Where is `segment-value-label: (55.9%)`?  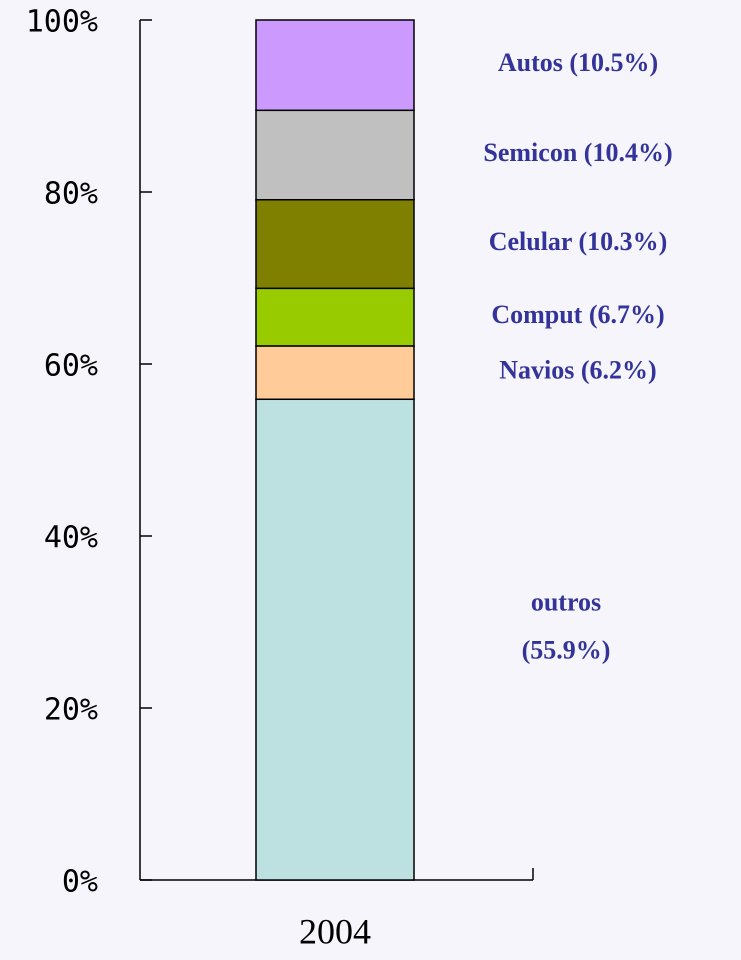 segment-value-label: (55.9%) is located at coordinates (566, 650).